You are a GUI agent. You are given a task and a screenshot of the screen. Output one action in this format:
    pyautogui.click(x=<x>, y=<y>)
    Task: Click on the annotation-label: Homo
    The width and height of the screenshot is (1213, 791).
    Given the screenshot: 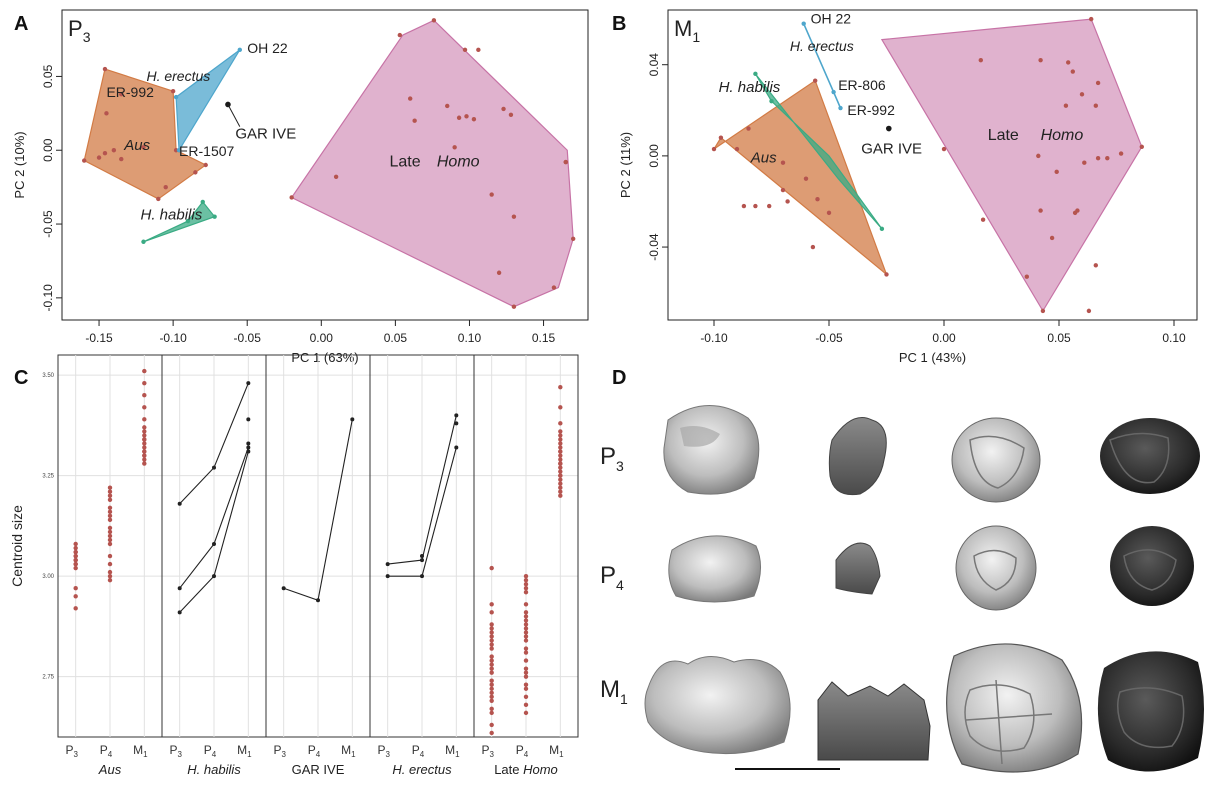 What is the action you would take?
    pyautogui.click(x=1062, y=135)
    